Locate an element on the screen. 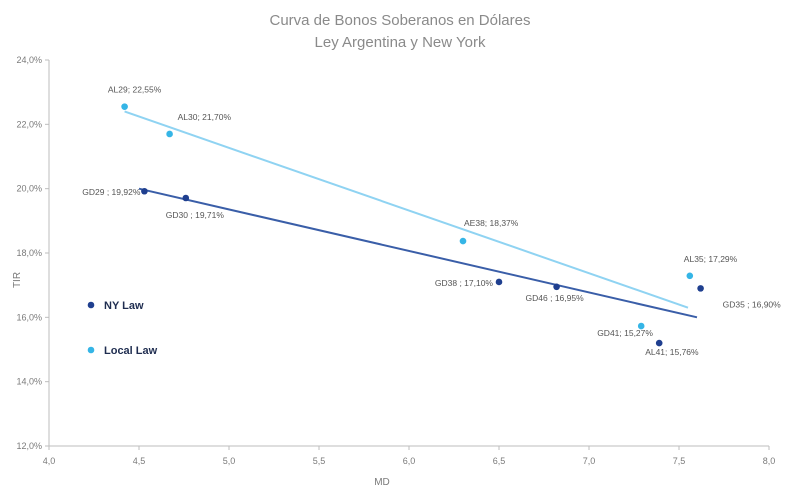  data-label: GD30 ; 19,71% is located at coordinates (195, 215).